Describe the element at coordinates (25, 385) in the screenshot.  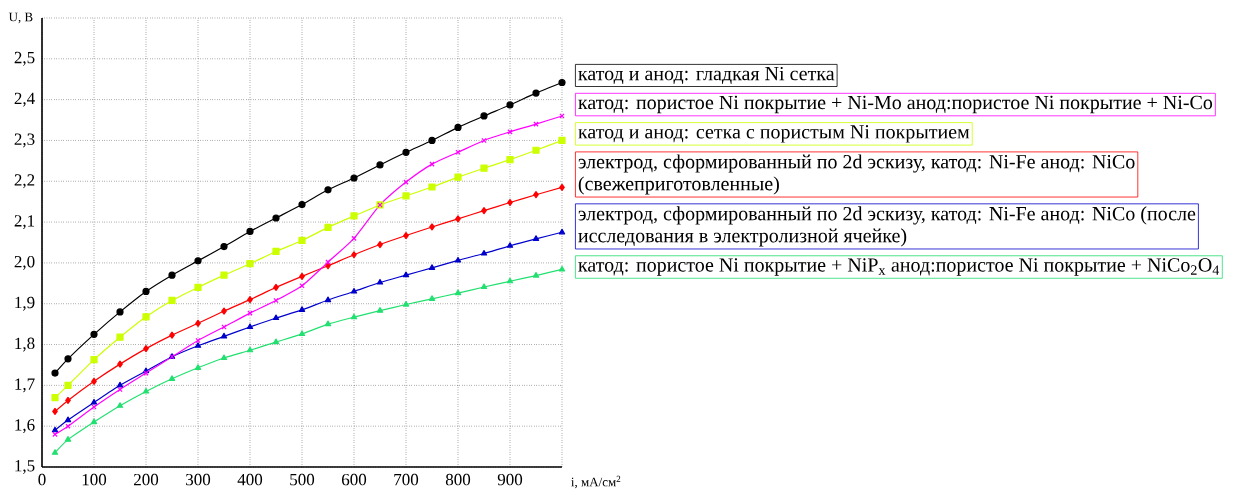
I see `y-tick-label: 1,7` at that location.